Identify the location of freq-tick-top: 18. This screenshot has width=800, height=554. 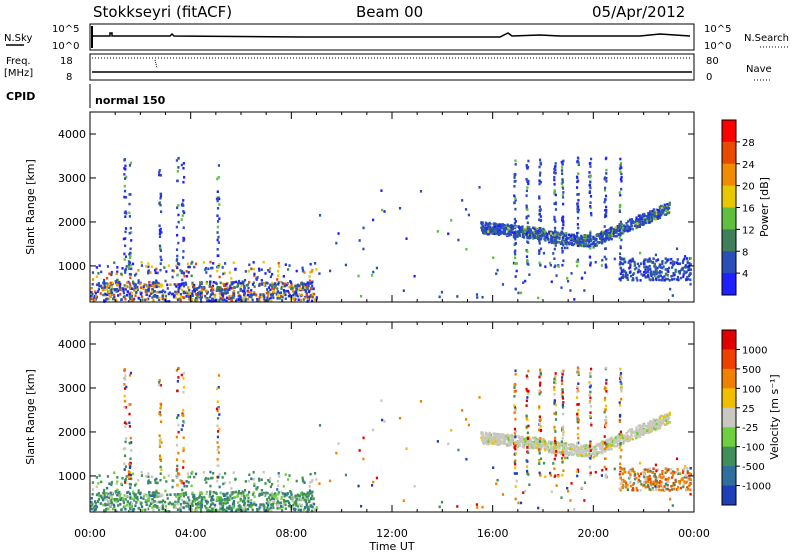
(66, 61).